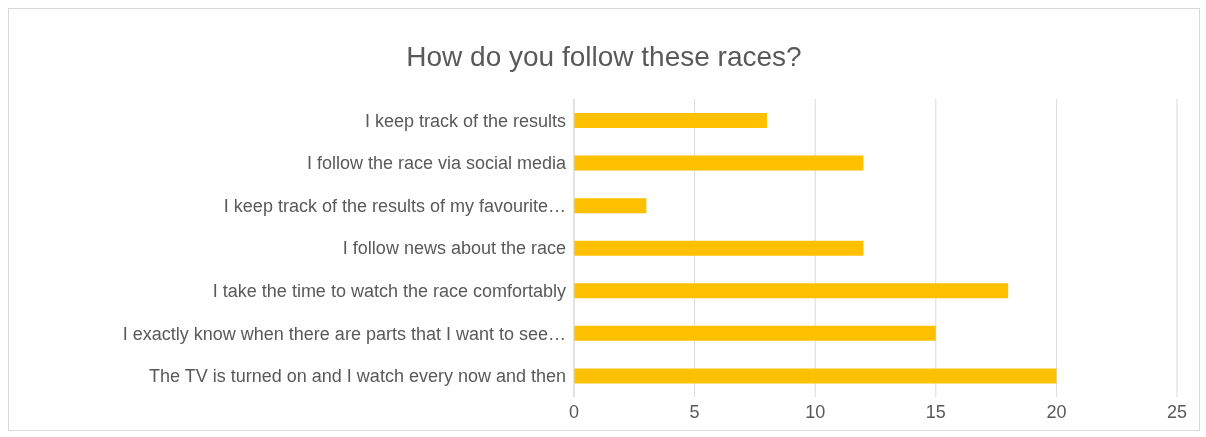  I want to click on x-tick-label: 15, so click(935, 411).